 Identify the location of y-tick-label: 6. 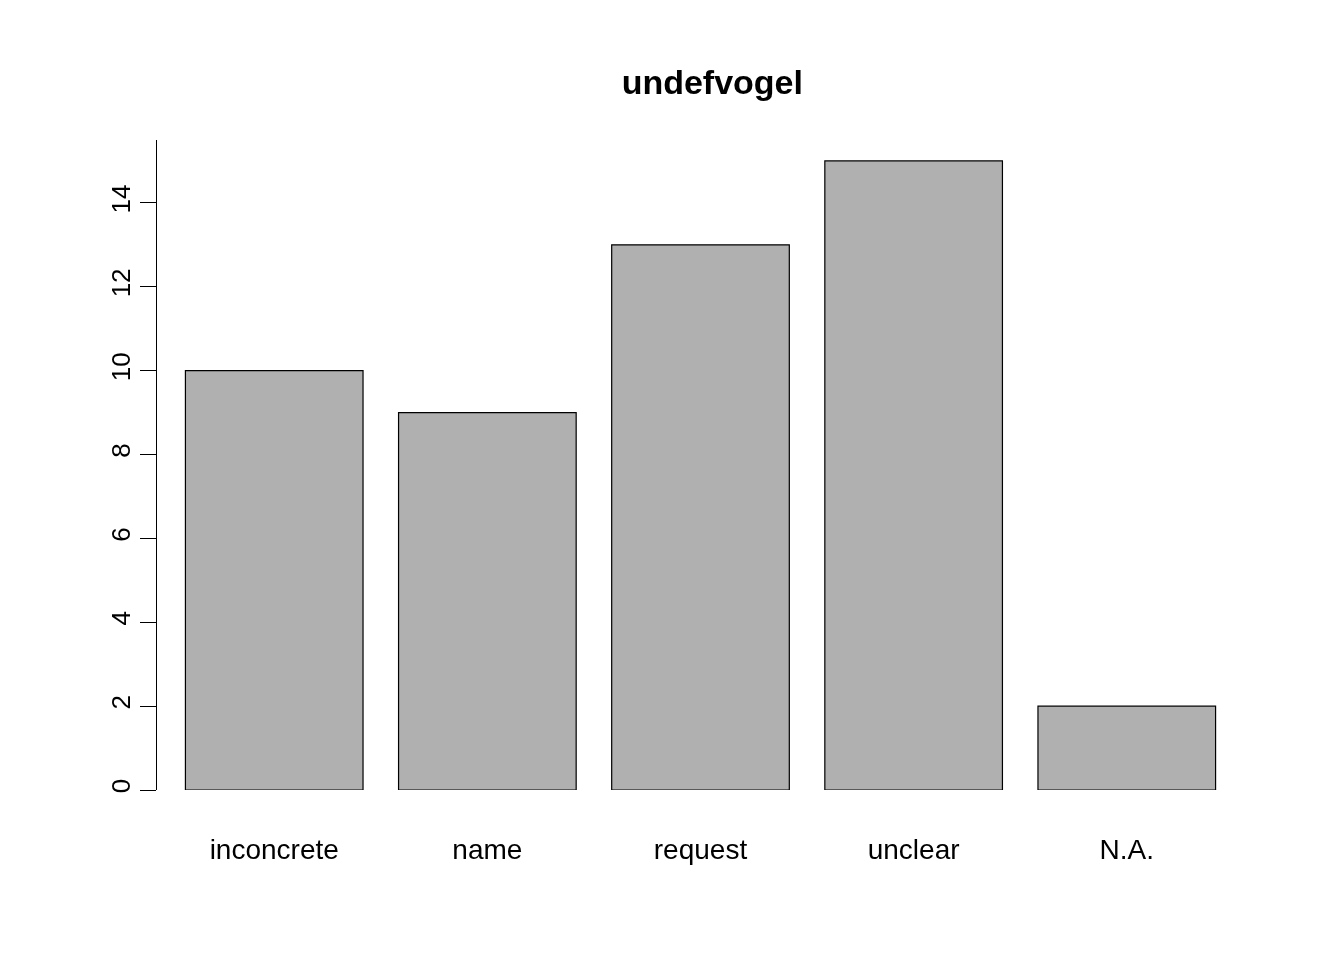
(120, 534).